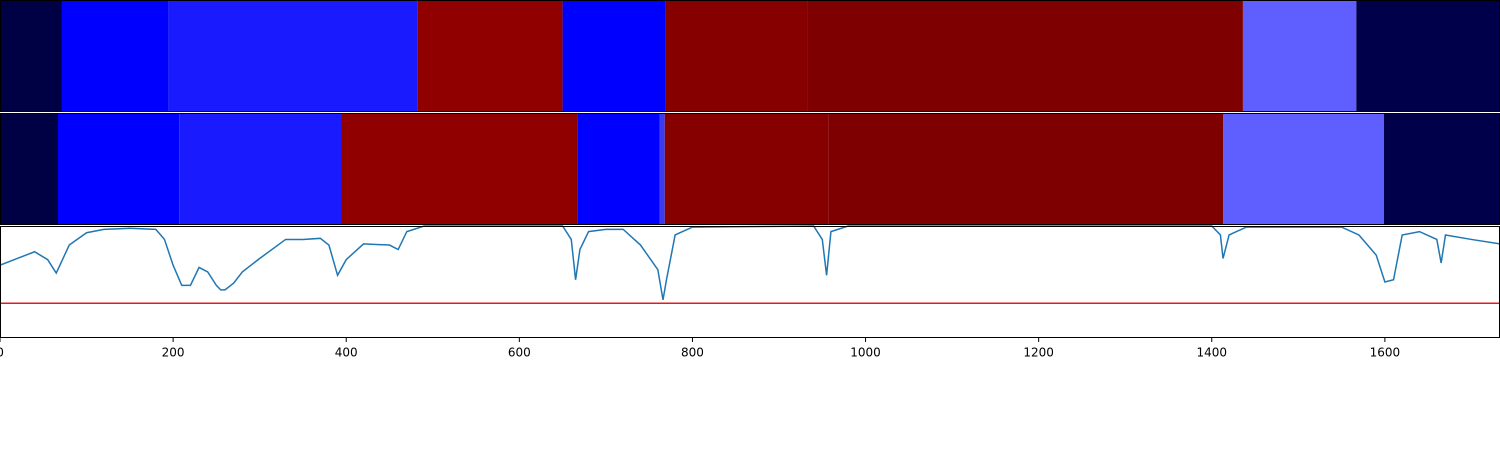  Describe the element at coordinates (173, 353) in the screenshot. I see `x-tick-label: 200` at that location.